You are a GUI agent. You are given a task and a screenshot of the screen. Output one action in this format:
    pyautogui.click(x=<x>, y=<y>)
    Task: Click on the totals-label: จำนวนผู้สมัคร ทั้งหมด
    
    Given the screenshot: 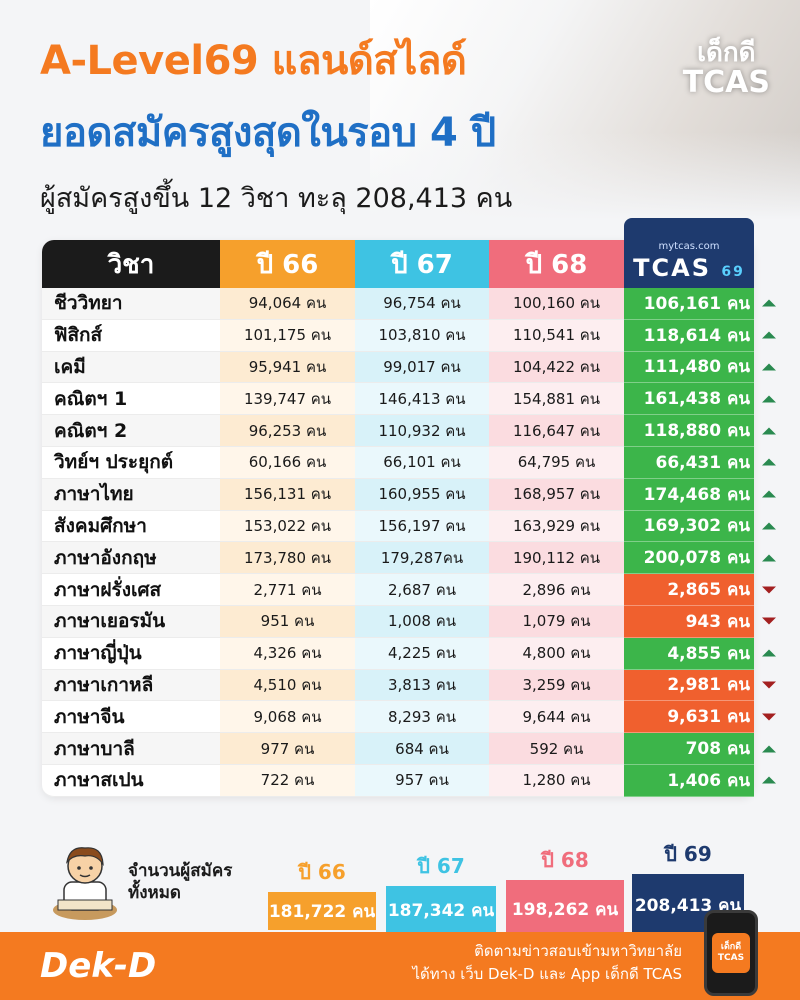 What is the action you would take?
    pyautogui.click(x=180, y=882)
    